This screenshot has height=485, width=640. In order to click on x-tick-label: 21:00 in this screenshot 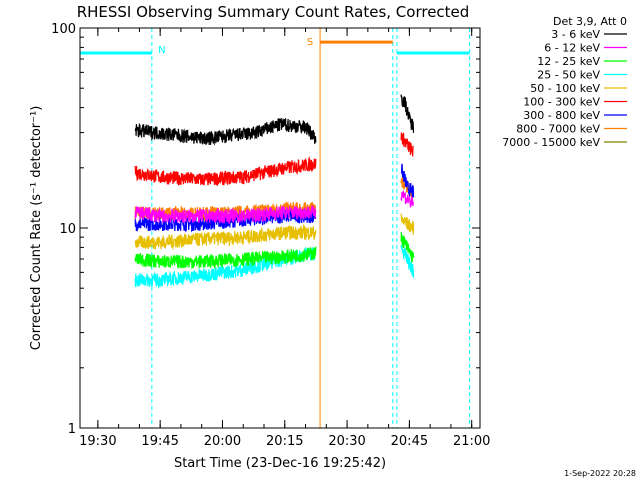, I will do `click(471, 441)`.